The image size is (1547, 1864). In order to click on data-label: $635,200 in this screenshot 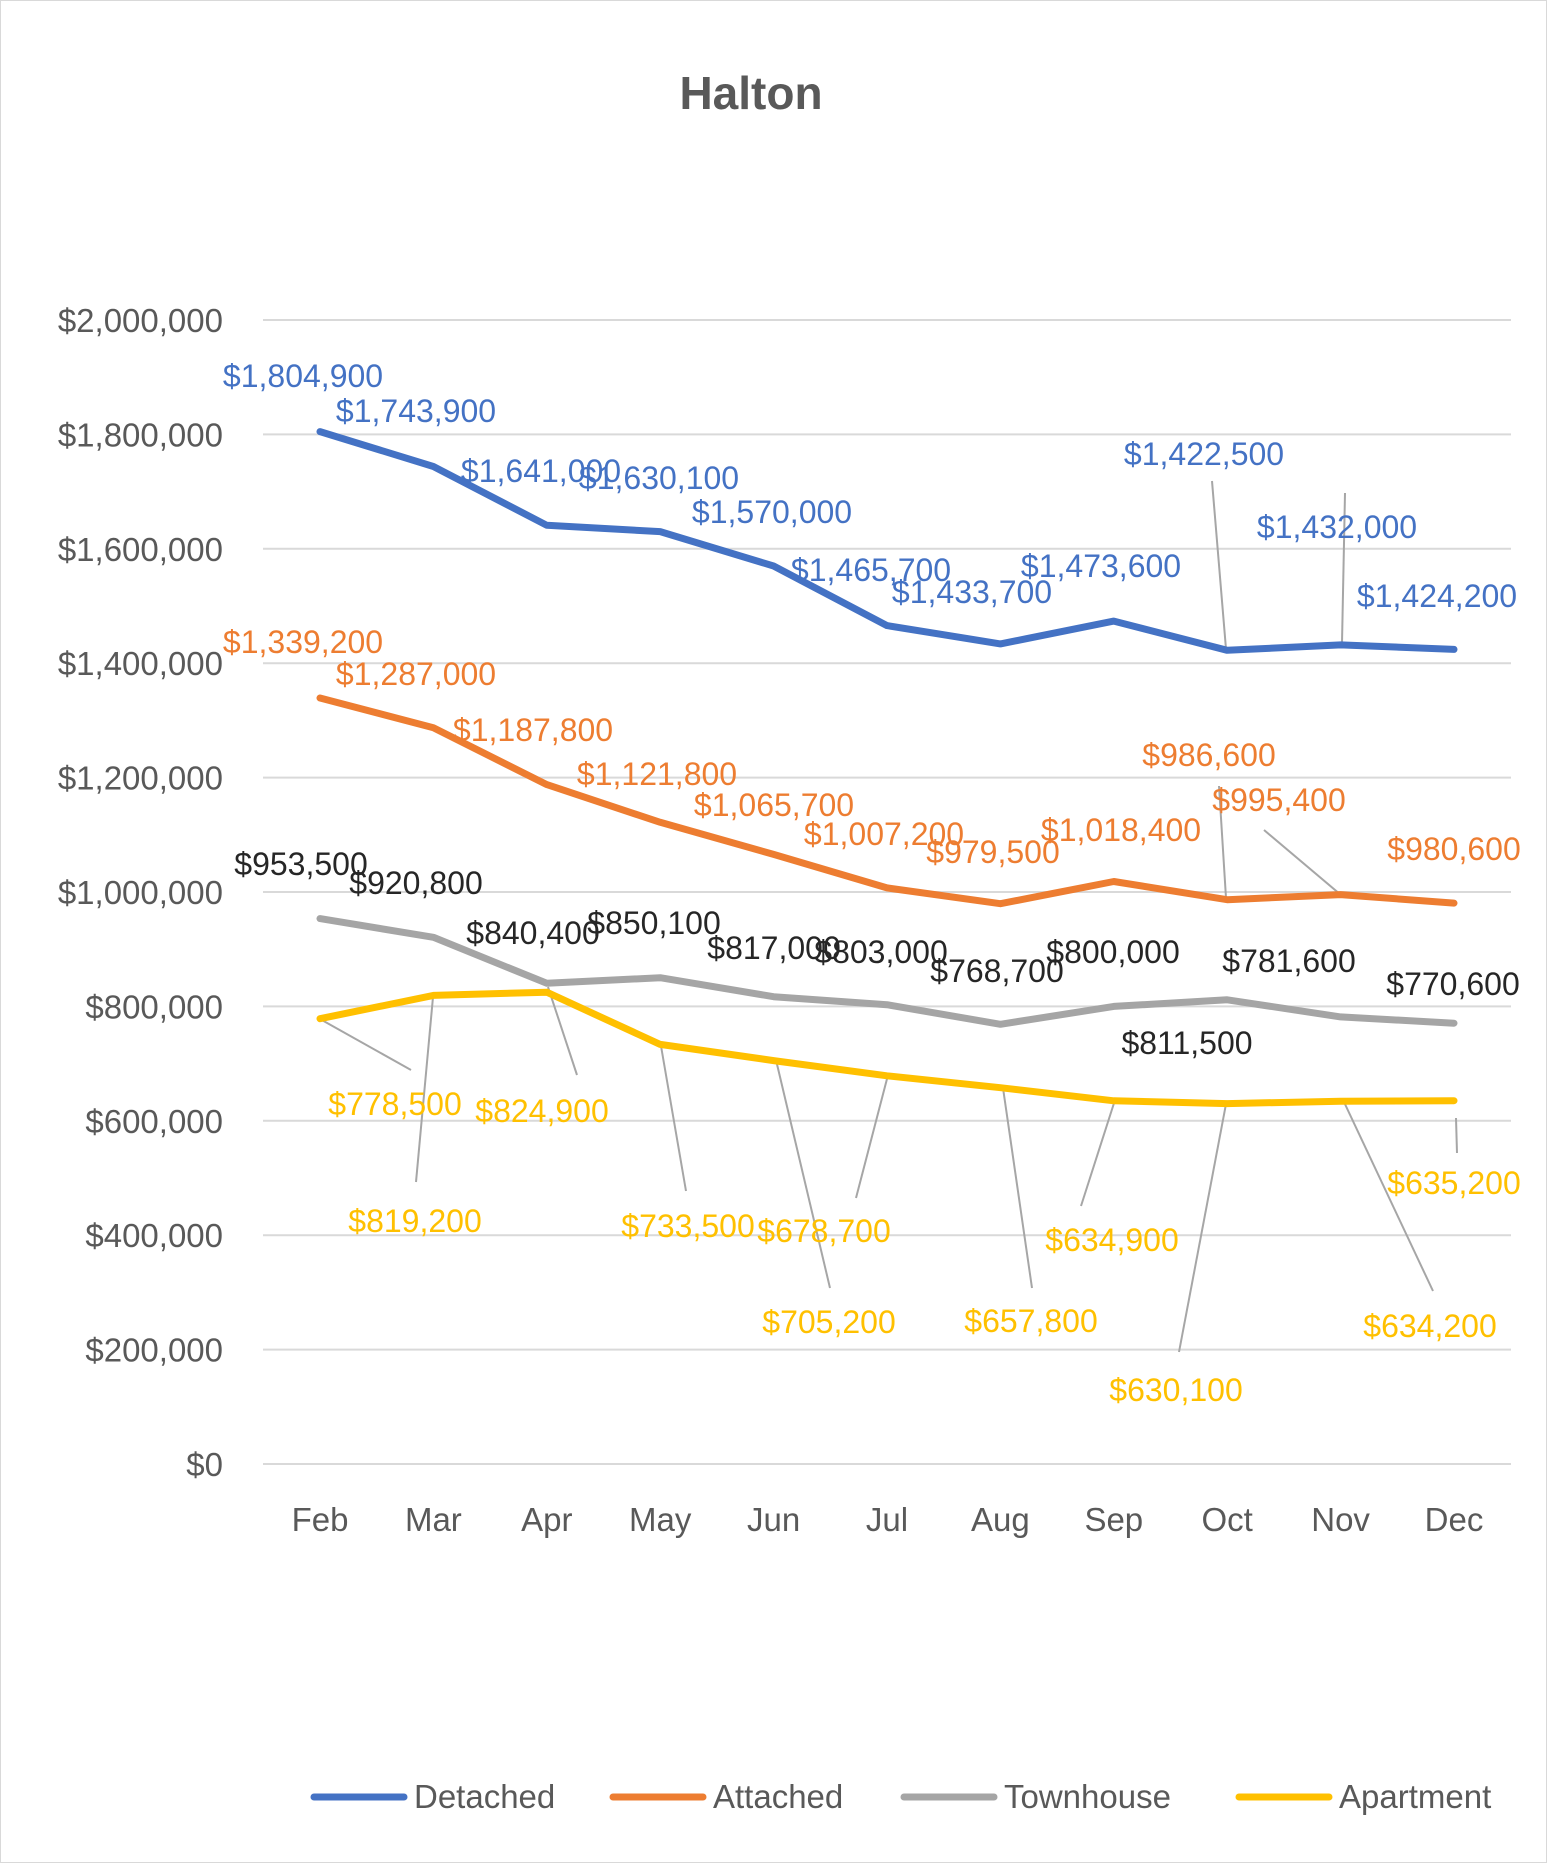, I will do `click(1453, 1183)`.